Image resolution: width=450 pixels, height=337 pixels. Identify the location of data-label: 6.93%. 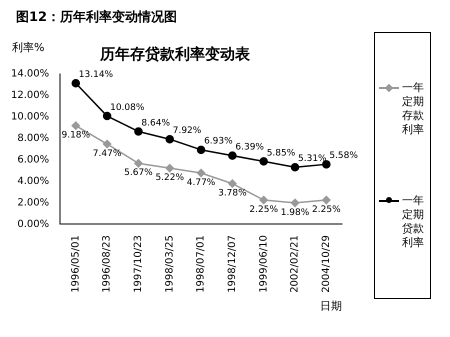
(219, 141).